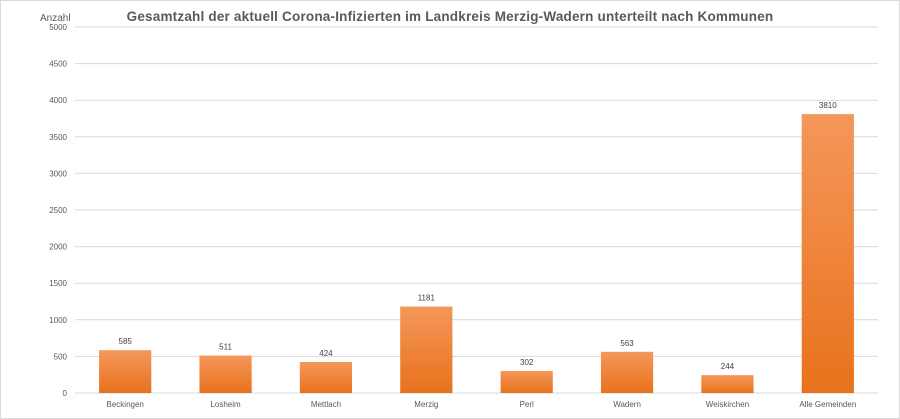 This screenshot has width=900, height=419. What do you see at coordinates (58, 173) in the screenshot?
I see `y-tick-label: 3000` at bounding box center [58, 173].